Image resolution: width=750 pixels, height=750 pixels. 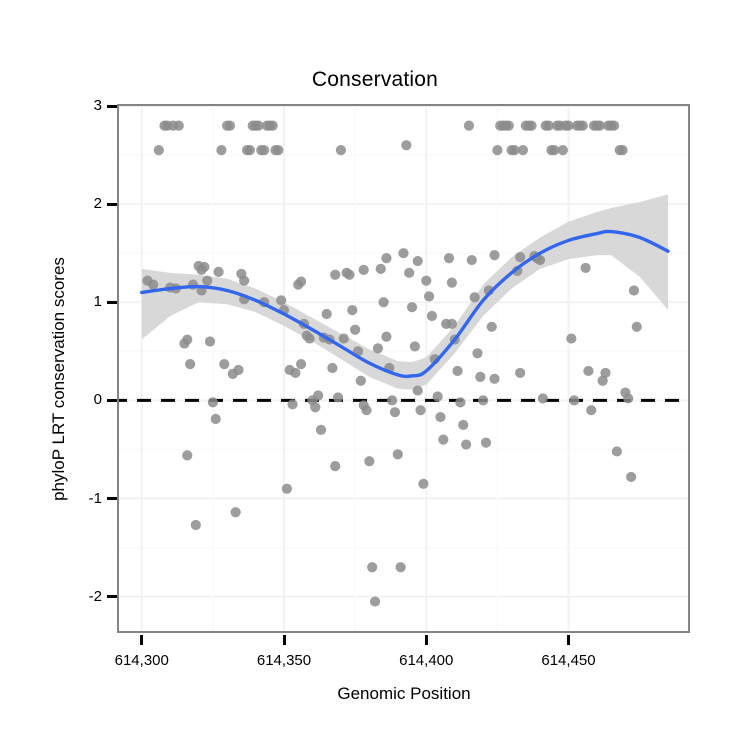 What do you see at coordinates (97, 204) in the screenshot?
I see `y-tick-label: 2` at bounding box center [97, 204].